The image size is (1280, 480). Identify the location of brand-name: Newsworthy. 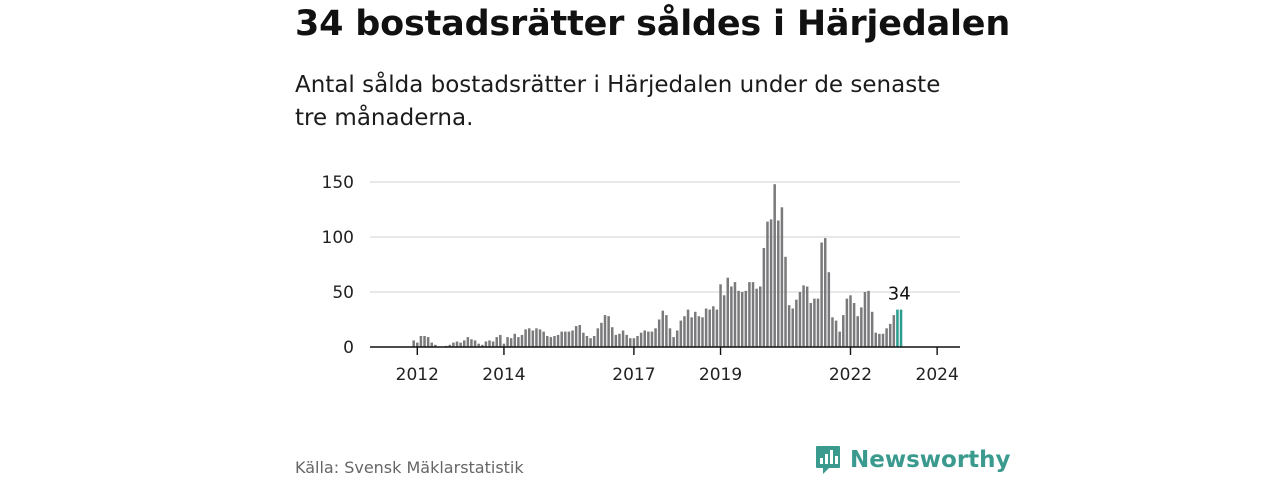
(930, 460).